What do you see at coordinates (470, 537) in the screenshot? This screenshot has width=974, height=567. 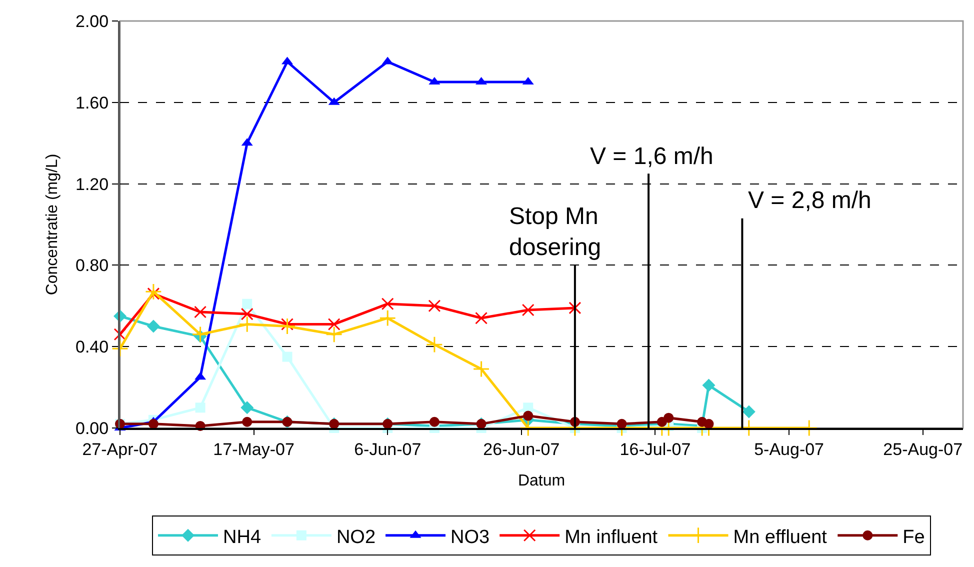 I see `legend-label: NO3` at bounding box center [470, 537].